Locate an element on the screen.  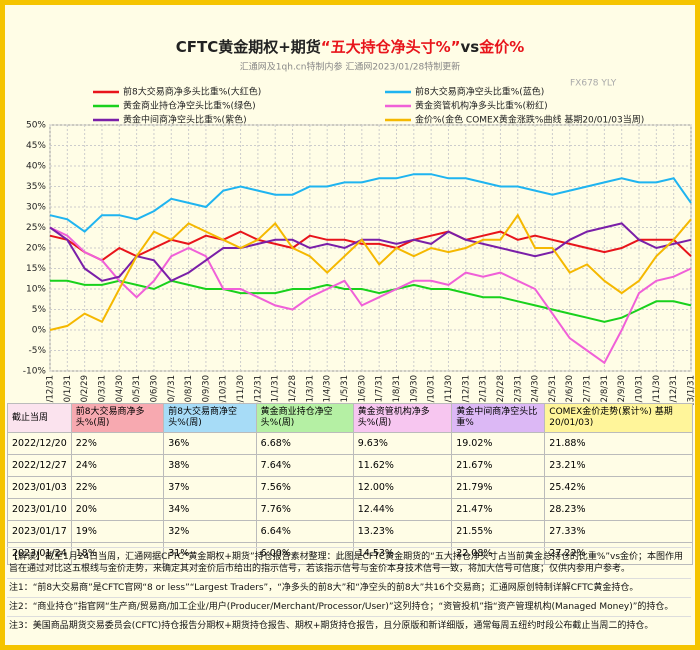
x-tick-label: 2020/2/29 is located at coordinates (85, 390).